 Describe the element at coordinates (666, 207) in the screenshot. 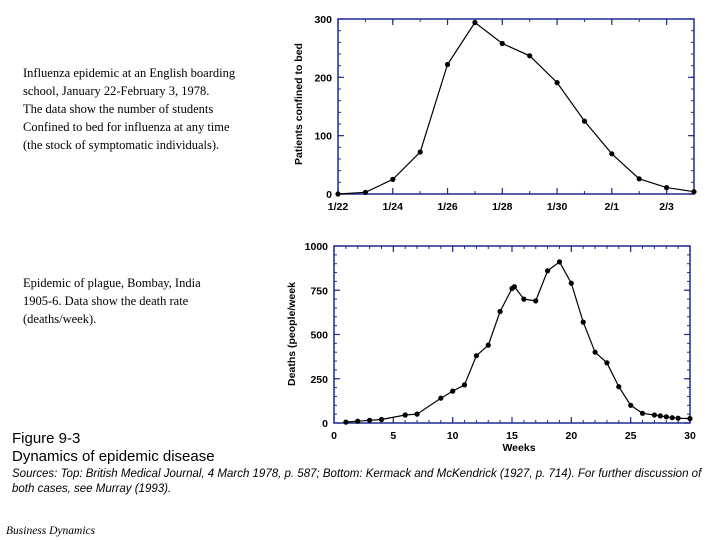

I see `influenza-x-tick-label: 2/3` at that location.